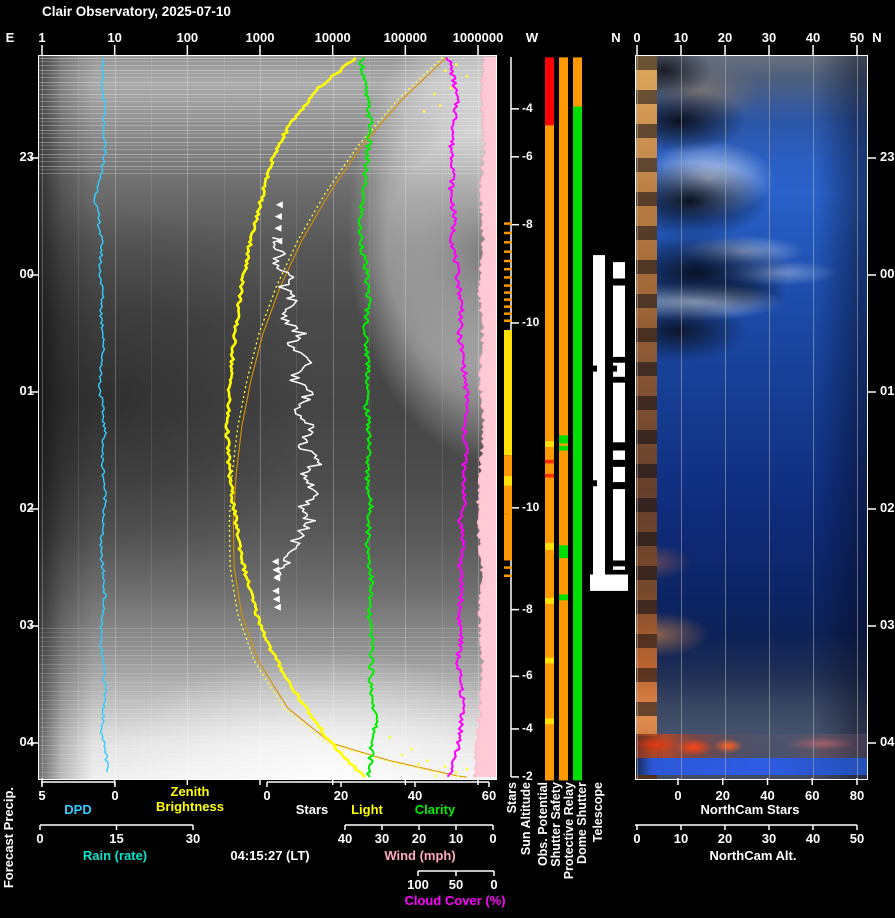  What do you see at coordinates (877, 37) in the screenshot?
I see `north-direction-label-right: N` at bounding box center [877, 37].